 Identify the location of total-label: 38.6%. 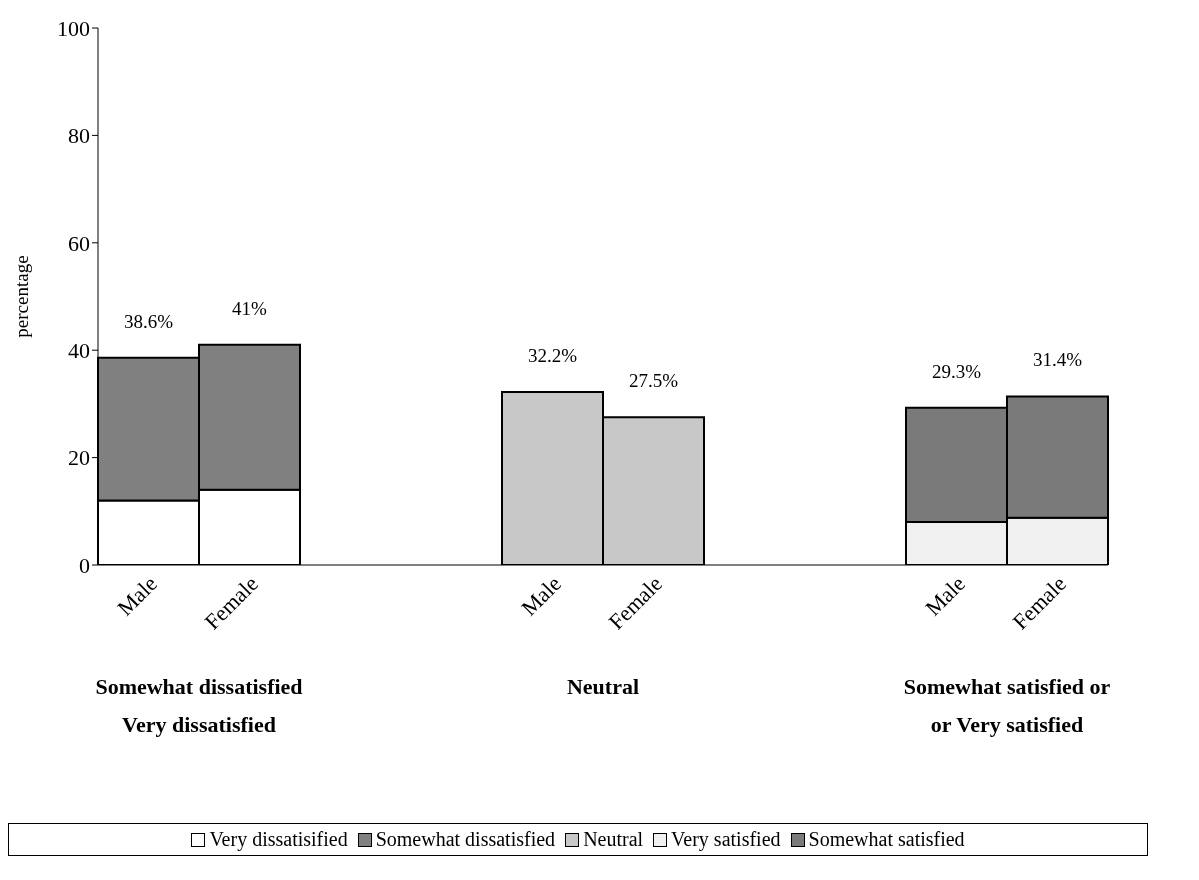
(148, 321).